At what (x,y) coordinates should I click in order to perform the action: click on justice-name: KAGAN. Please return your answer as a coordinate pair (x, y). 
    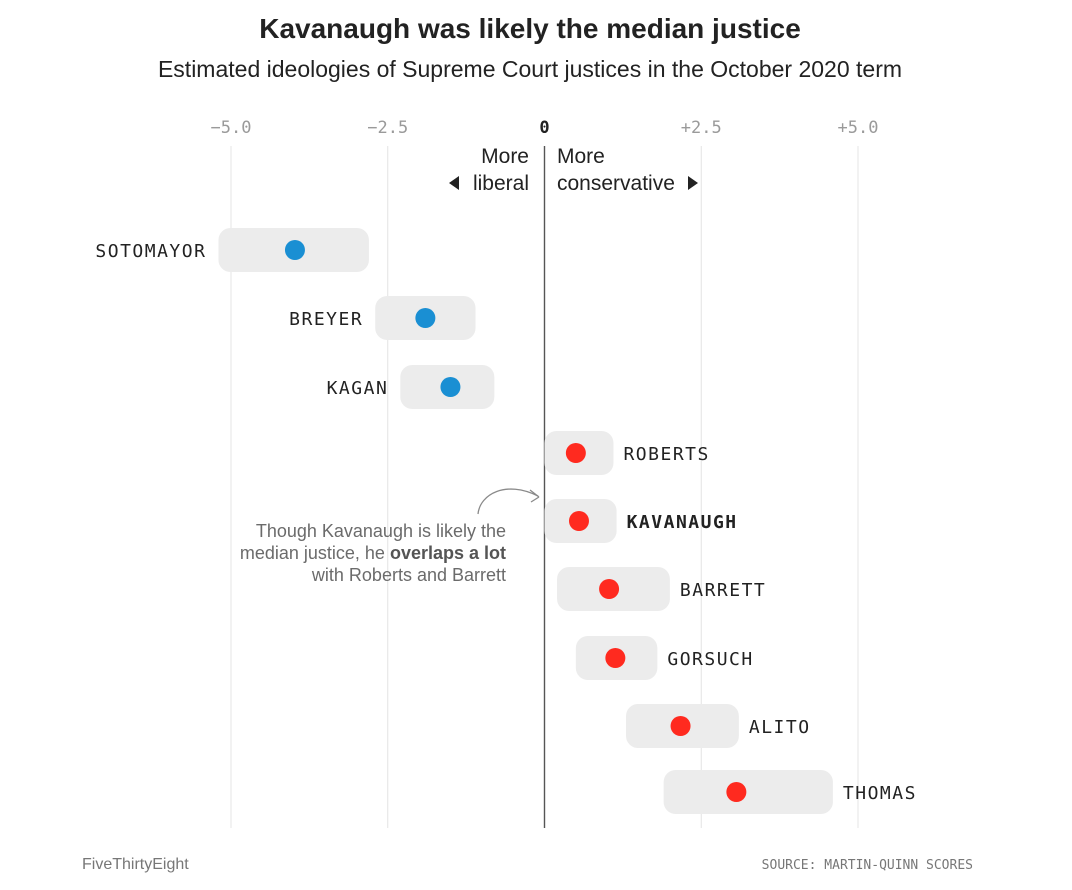
    Looking at the image, I should click on (358, 388).